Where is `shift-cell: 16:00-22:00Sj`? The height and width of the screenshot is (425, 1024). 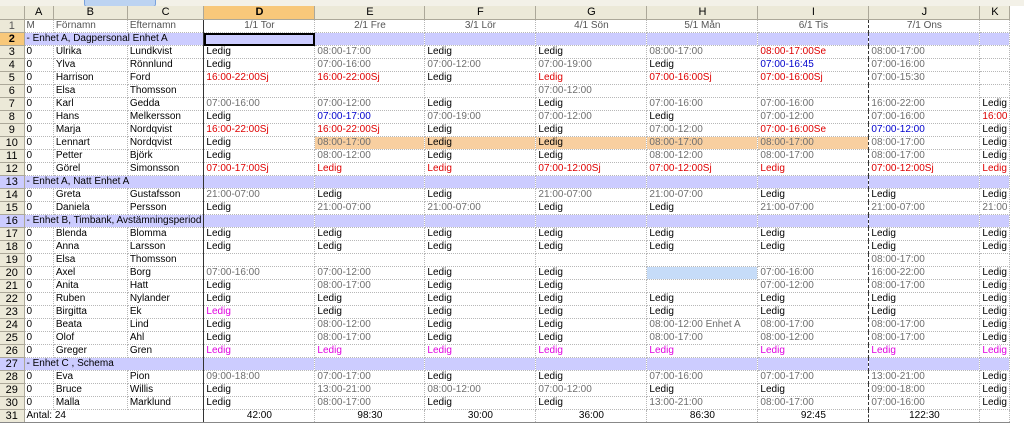
shift-cell: 16:00-22:00Sj is located at coordinates (259, 78).